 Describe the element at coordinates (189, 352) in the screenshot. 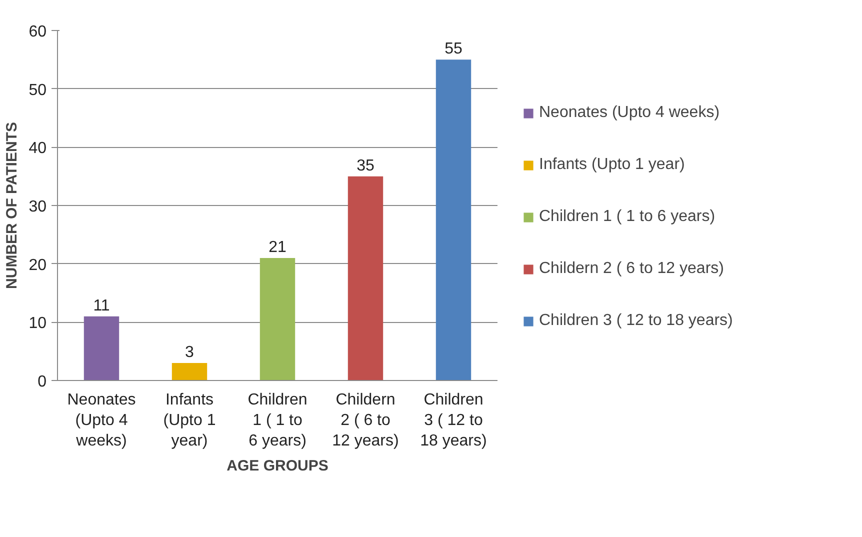

I see `data-label: 3` at that location.